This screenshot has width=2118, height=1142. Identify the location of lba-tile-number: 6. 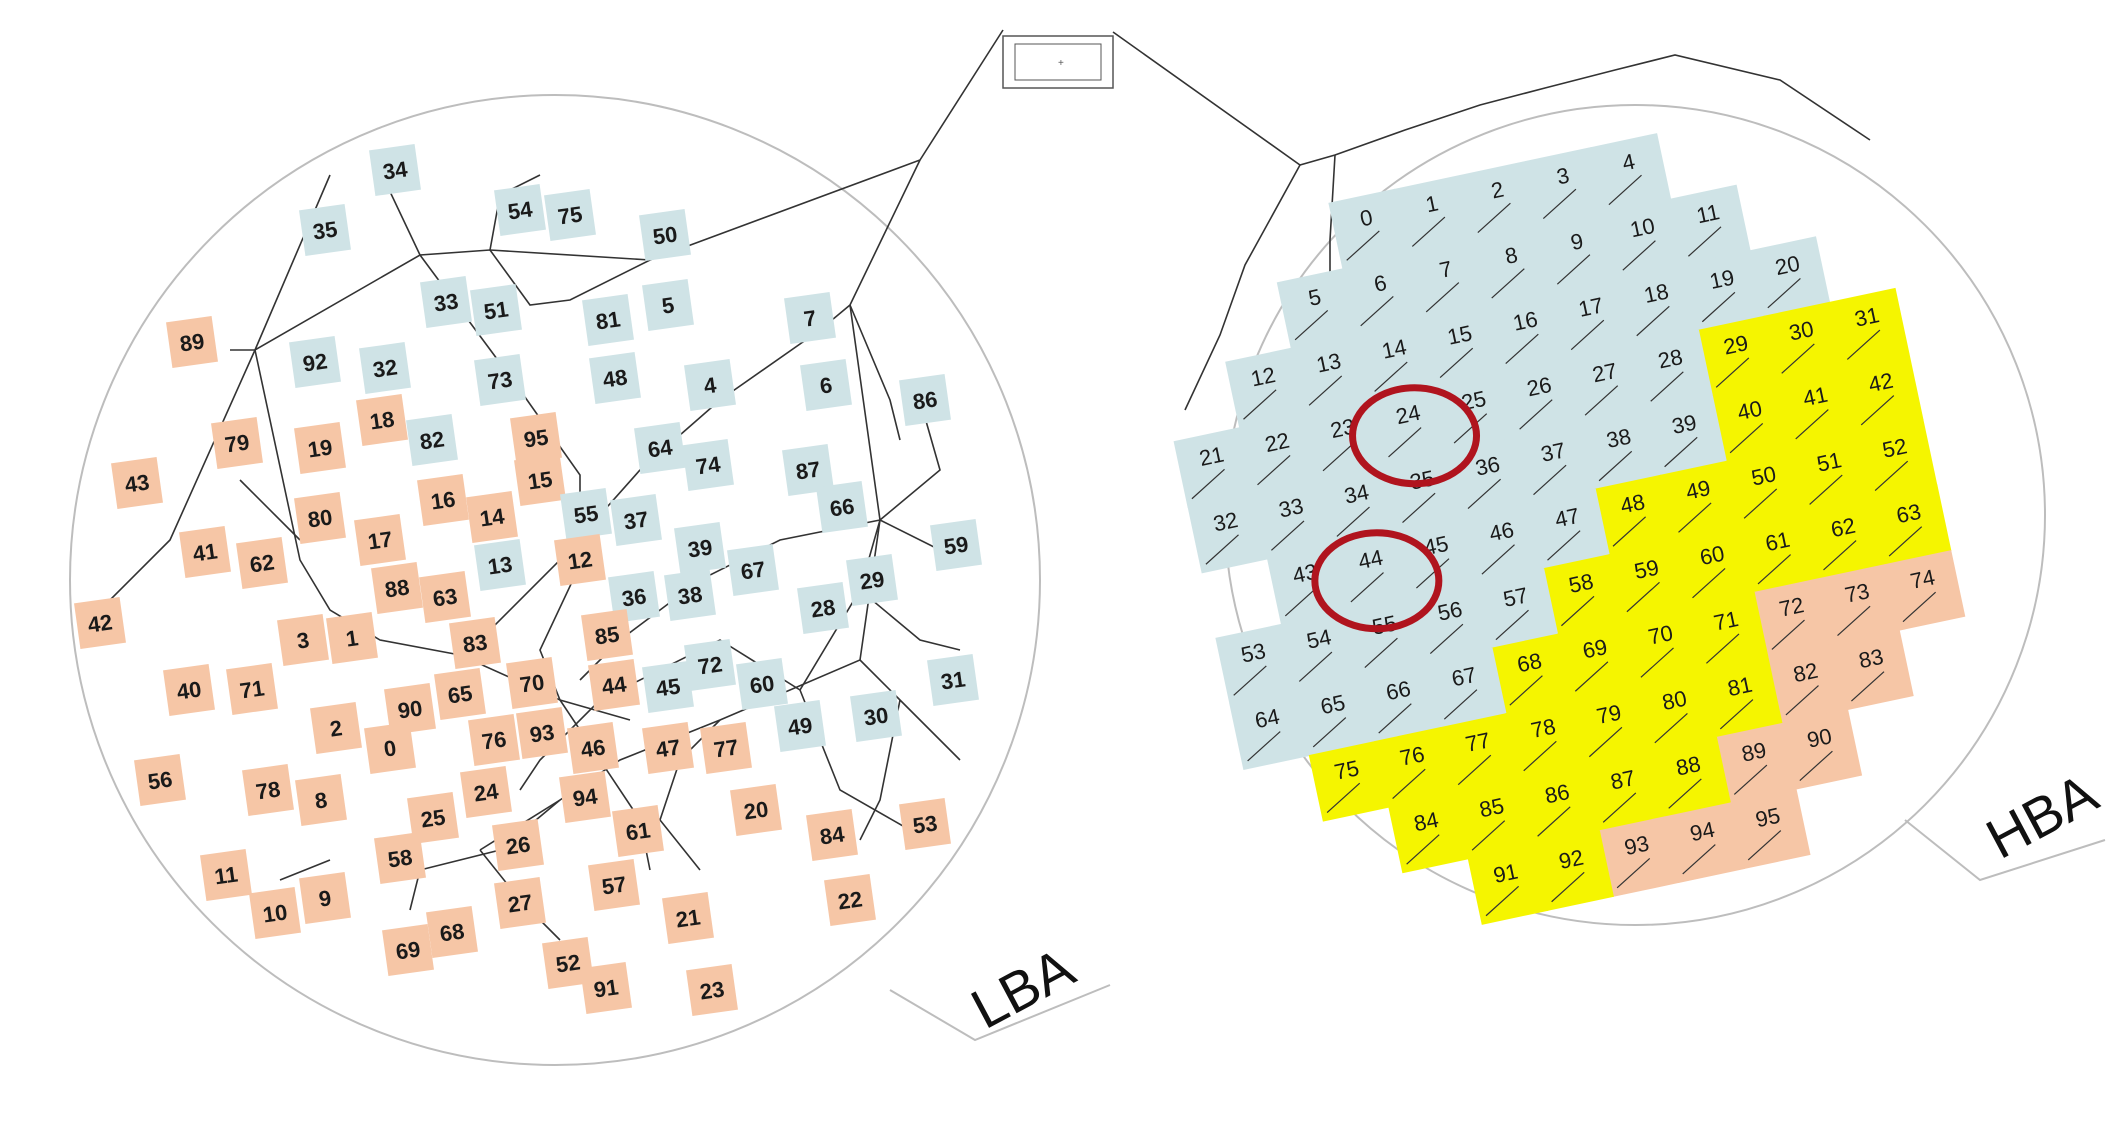
(826, 385).